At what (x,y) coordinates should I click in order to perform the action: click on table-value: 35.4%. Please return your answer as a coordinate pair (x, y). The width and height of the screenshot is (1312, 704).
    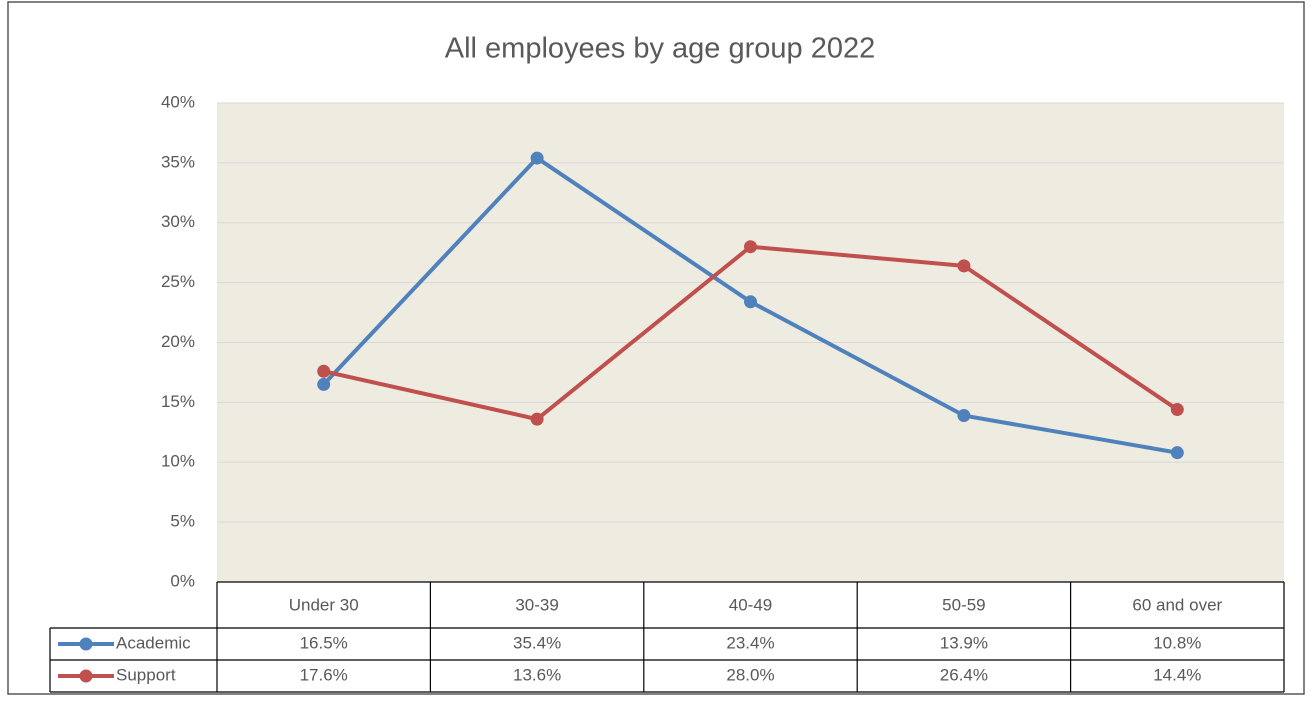
    Looking at the image, I should click on (537, 642).